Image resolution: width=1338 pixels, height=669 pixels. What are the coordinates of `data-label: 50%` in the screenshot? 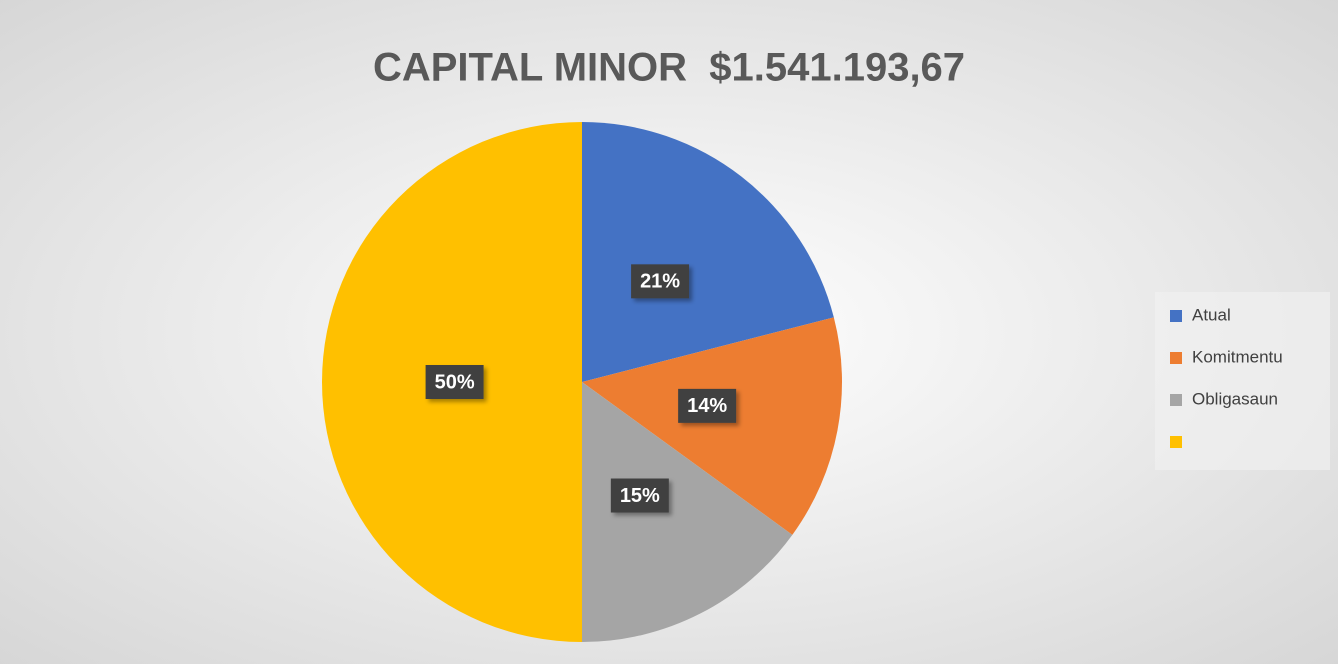 It's located at (455, 382).